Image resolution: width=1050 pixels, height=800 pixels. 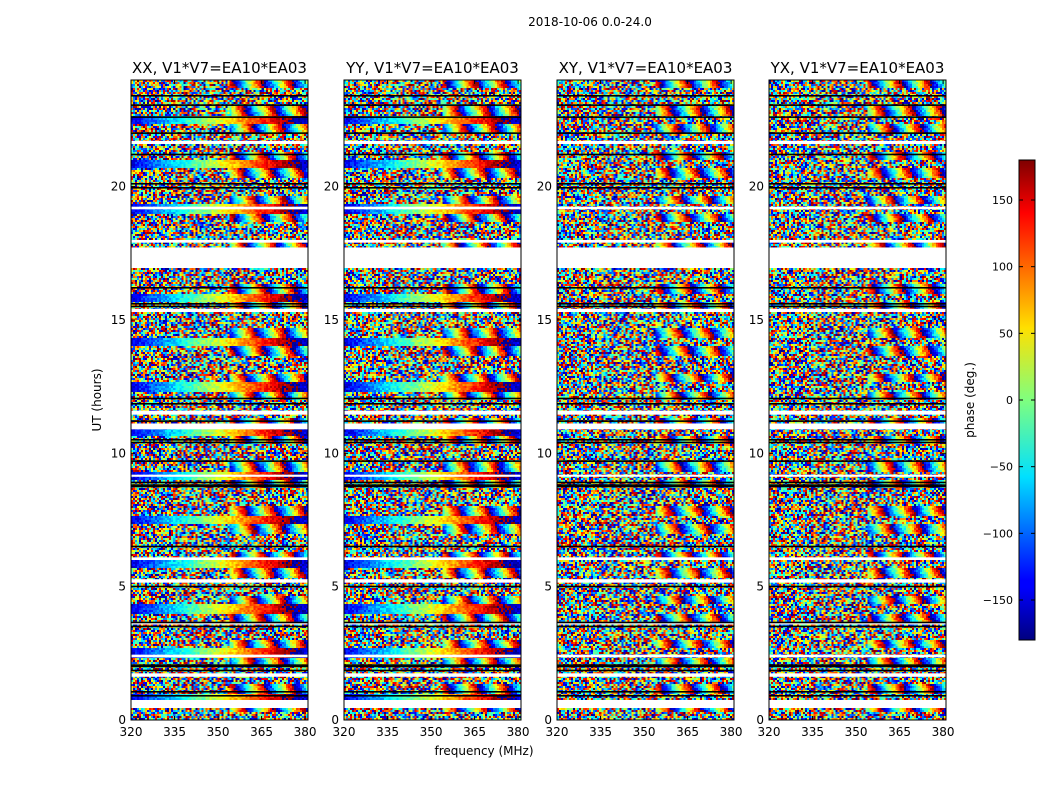 What do you see at coordinates (646, 68) in the screenshot?
I see `panel-title: XY, V1*V7=EA10*EA03` at bounding box center [646, 68].